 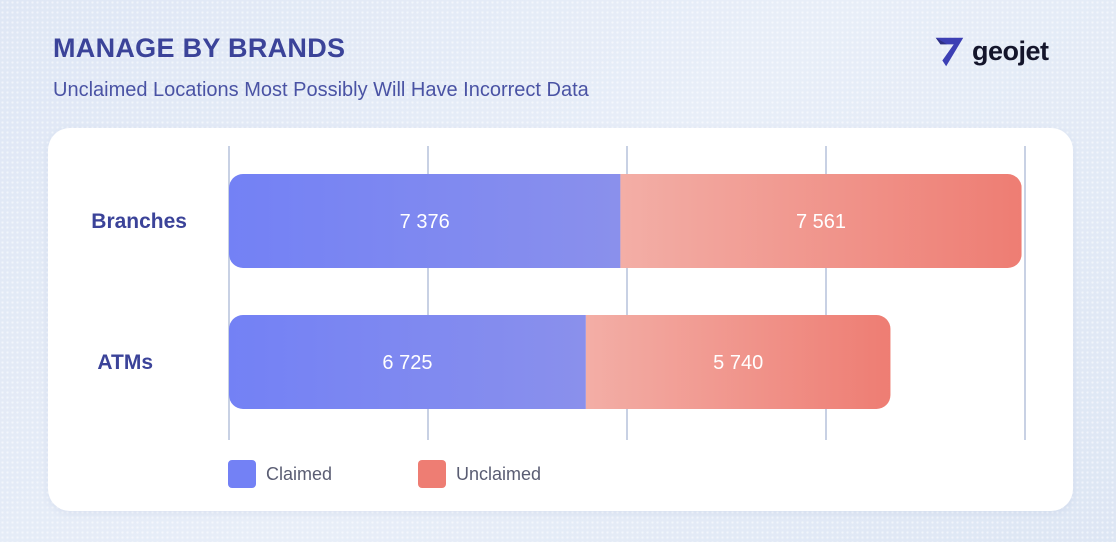 I want to click on legend-item-unclaimed: Unclaimed, so click(x=479, y=474).